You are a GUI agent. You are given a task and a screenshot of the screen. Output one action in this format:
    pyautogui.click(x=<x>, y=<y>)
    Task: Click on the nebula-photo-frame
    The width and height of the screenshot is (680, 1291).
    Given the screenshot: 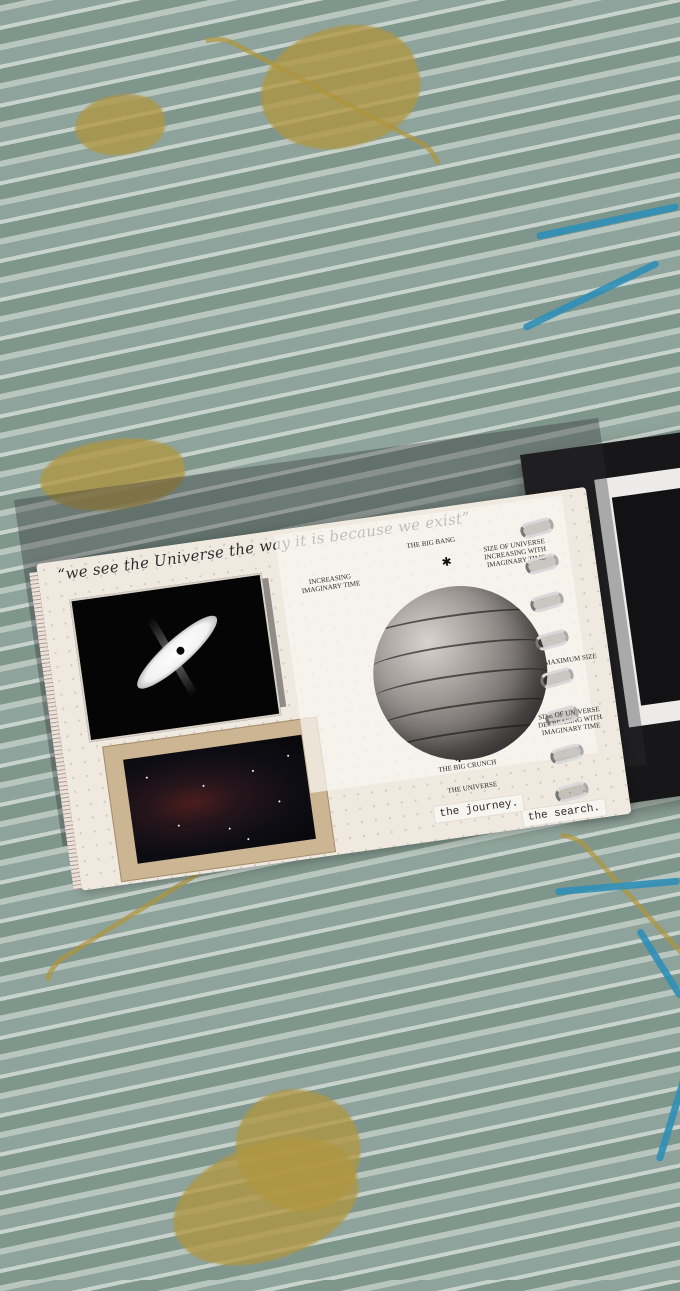 What is the action you would take?
    pyautogui.click(x=219, y=799)
    